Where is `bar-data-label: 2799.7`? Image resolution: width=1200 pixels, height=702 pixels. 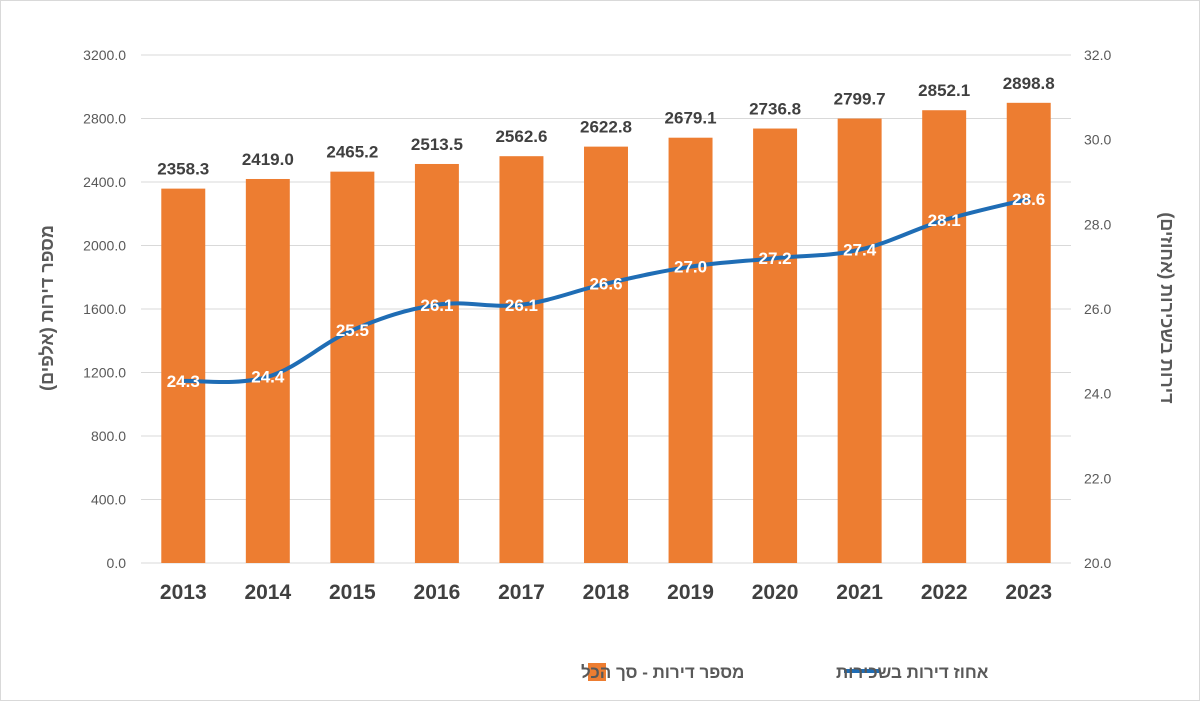
bar-data-label: 2799.7 is located at coordinates (860, 99).